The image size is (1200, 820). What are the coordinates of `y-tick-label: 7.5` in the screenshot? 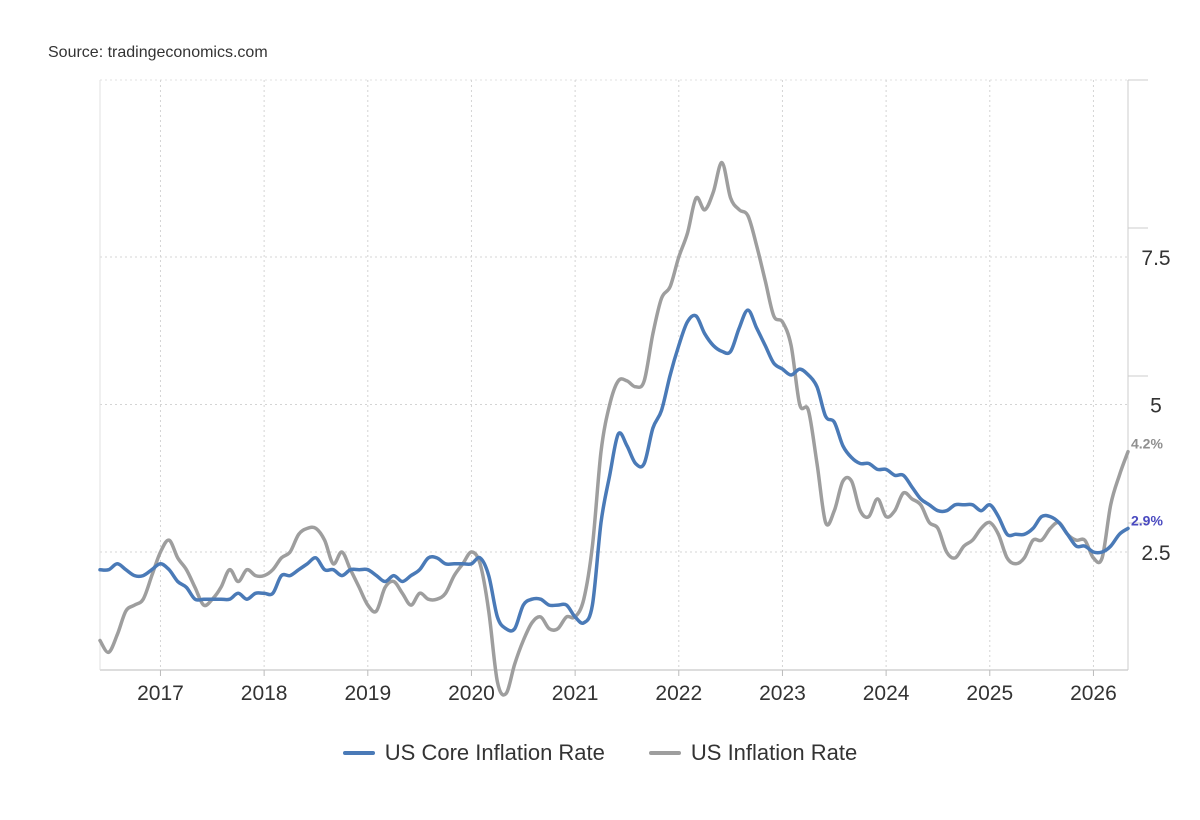 It's located at (1155, 258).